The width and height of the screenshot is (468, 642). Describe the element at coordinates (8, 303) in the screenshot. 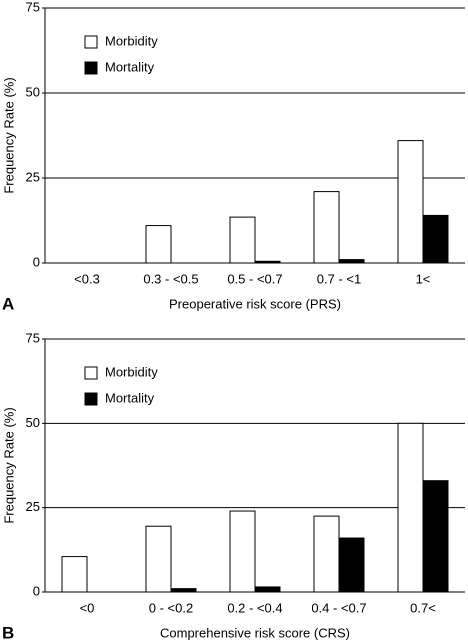

I see `panel-label: A` at that location.